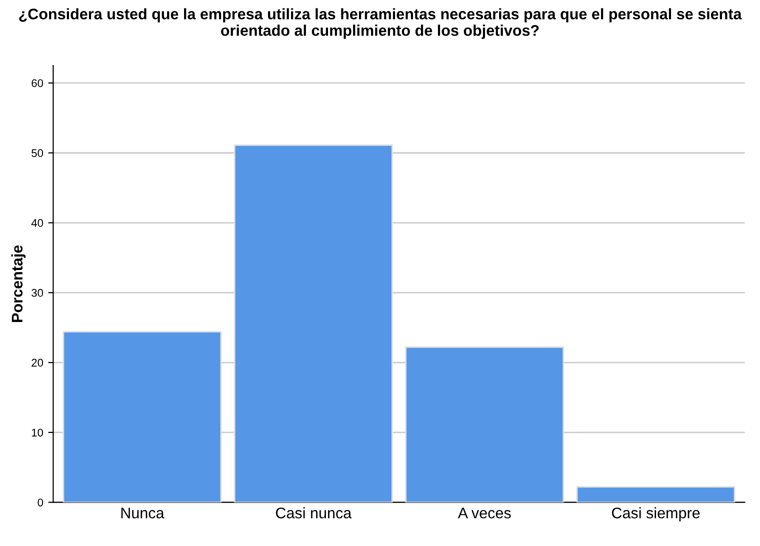 The height and width of the screenshot is (546, 760). What do you see at coordinates (380, 23) in the screenshot?
I see `chart-title: ¿Considera usted que la empresa utiliza las herramientas necesarias para que el personal se sienta orientado al cumplimiento de los objetivos?` at bounding box center [380, 23].